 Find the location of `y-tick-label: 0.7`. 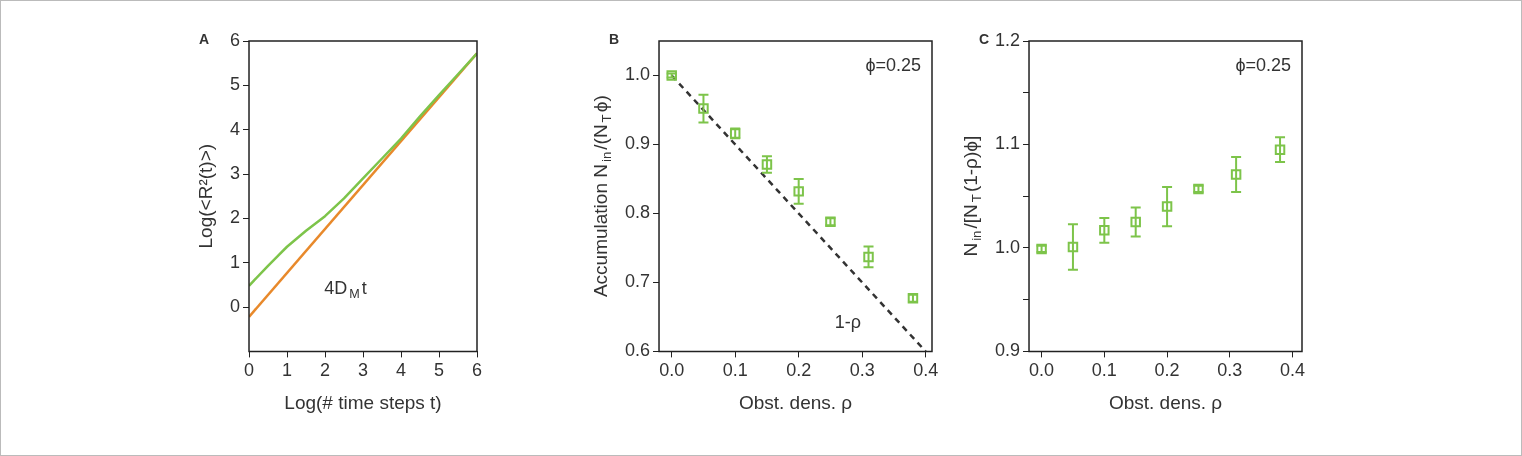

y-tick-label: 0.7 is located at coordinates (637, 281).